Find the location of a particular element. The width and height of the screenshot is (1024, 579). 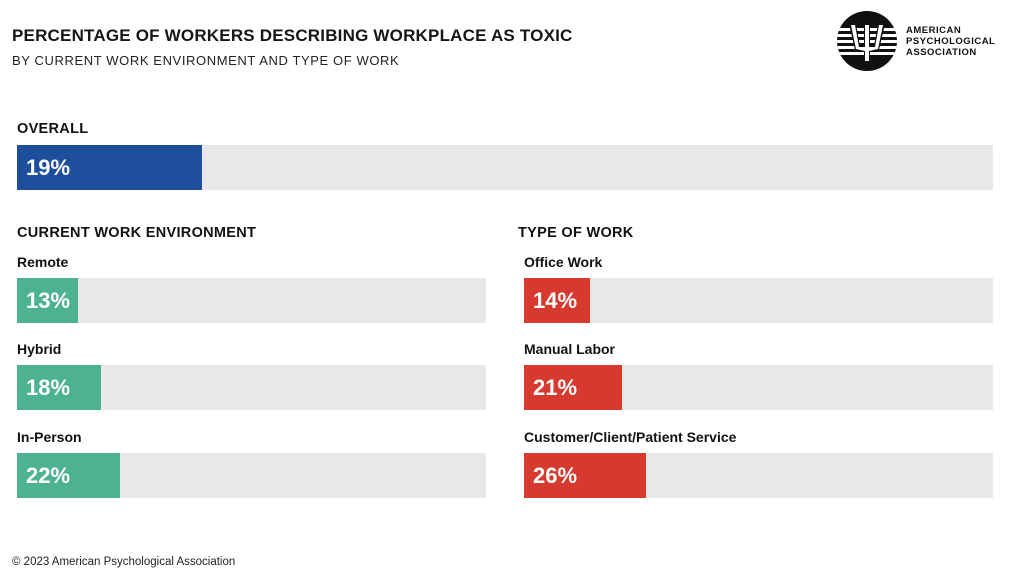

office-work-bar is located at coordinates (557, 300).